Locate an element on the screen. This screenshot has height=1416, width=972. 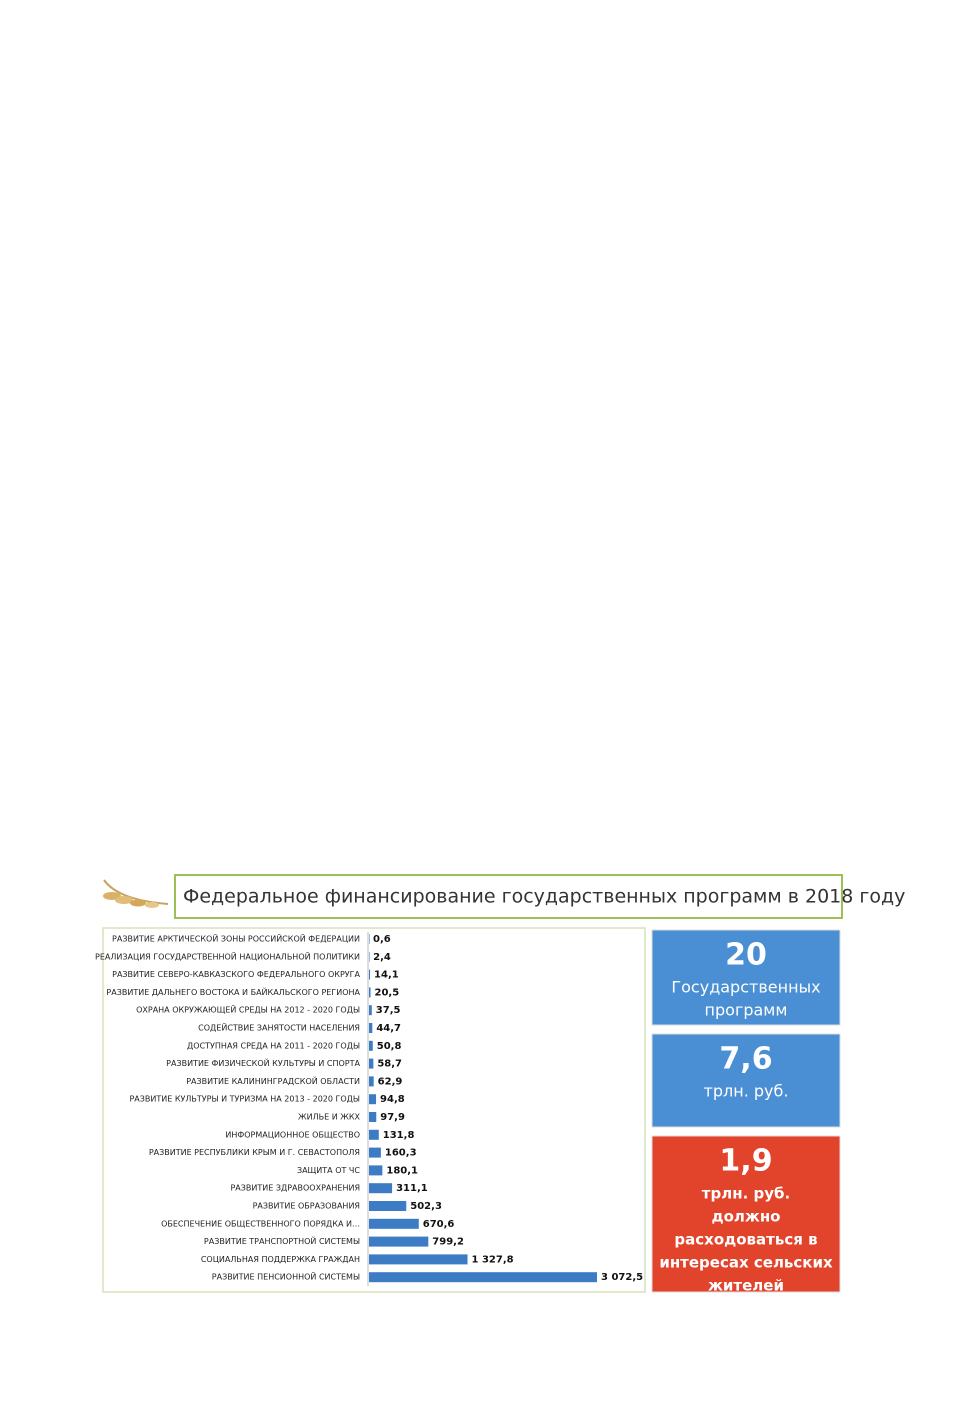
category-label: СОДЕЙСТВИЕ ЗАНЯТОСТИ НАСЕЛЕНИЯ is located at coordinates (279, 1027).